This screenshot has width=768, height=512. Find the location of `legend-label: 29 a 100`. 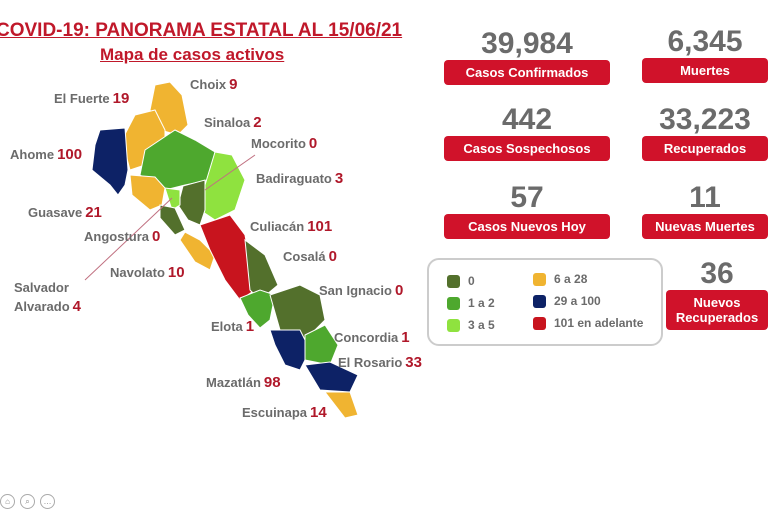

legend-label: 29 a 100 is located at coordinates (577, 301).